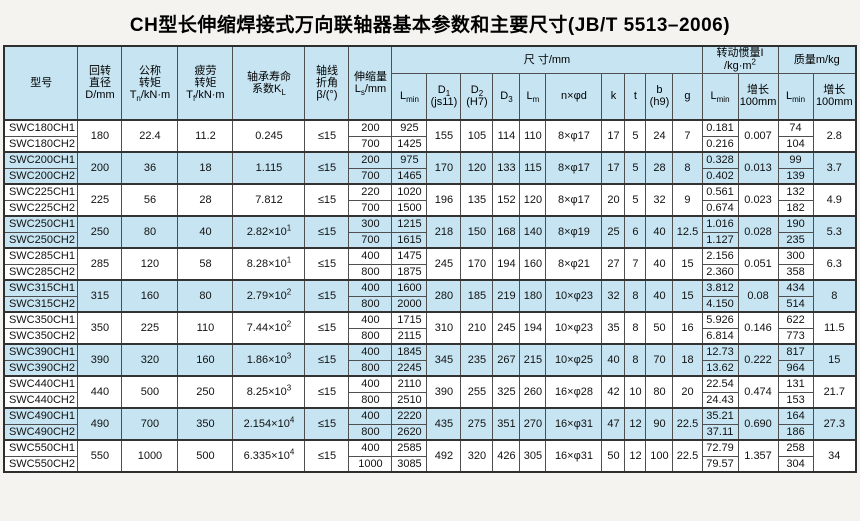 This screenshot has height=521, width=860. What do you see at coordinates (506, 456) in the screenshot?
I see `cell-d3: 426` at bounding box center [506, 456].